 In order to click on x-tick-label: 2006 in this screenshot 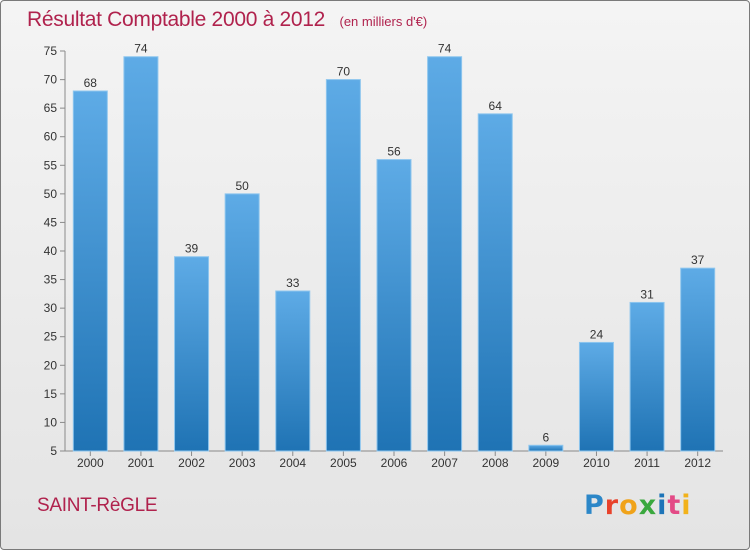, I will do `click(394, 463)`.